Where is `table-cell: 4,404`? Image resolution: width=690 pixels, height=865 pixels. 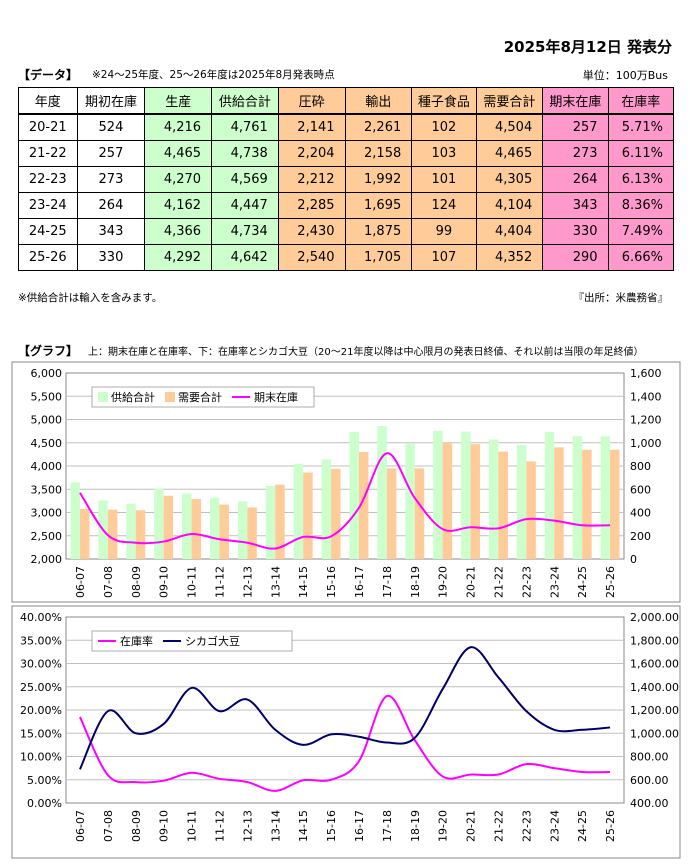
table-cell: 4,404 is located at coordinates (509, 231).